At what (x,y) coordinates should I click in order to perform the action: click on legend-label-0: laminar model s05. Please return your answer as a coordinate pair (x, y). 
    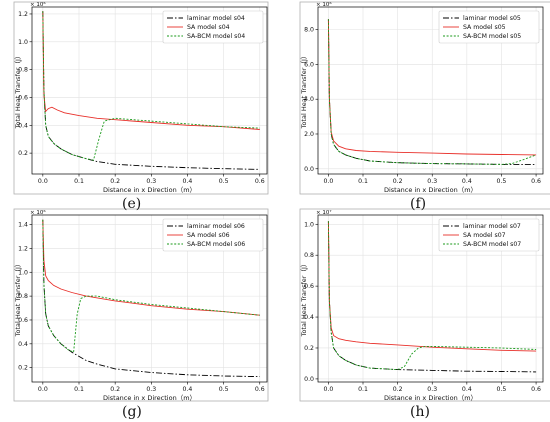
    Looking at the image, I should click on (492, 18).